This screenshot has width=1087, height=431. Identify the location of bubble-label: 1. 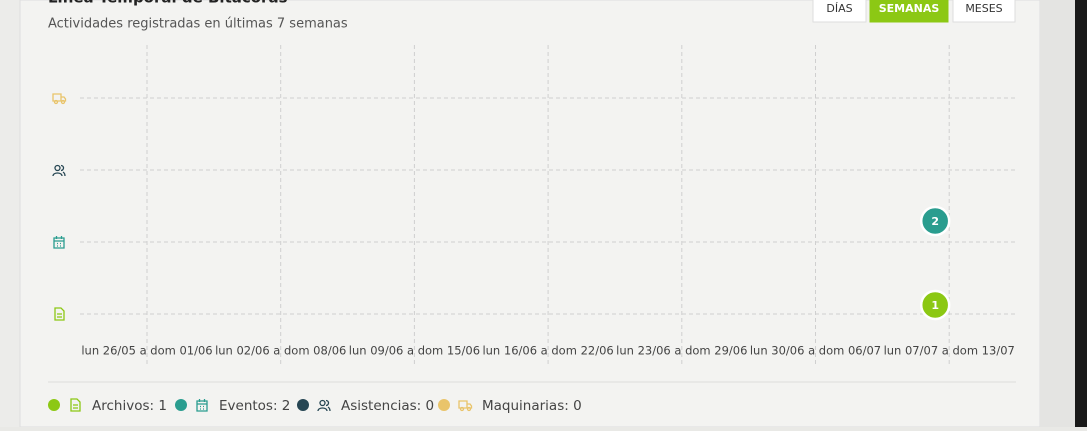
(935, 305).